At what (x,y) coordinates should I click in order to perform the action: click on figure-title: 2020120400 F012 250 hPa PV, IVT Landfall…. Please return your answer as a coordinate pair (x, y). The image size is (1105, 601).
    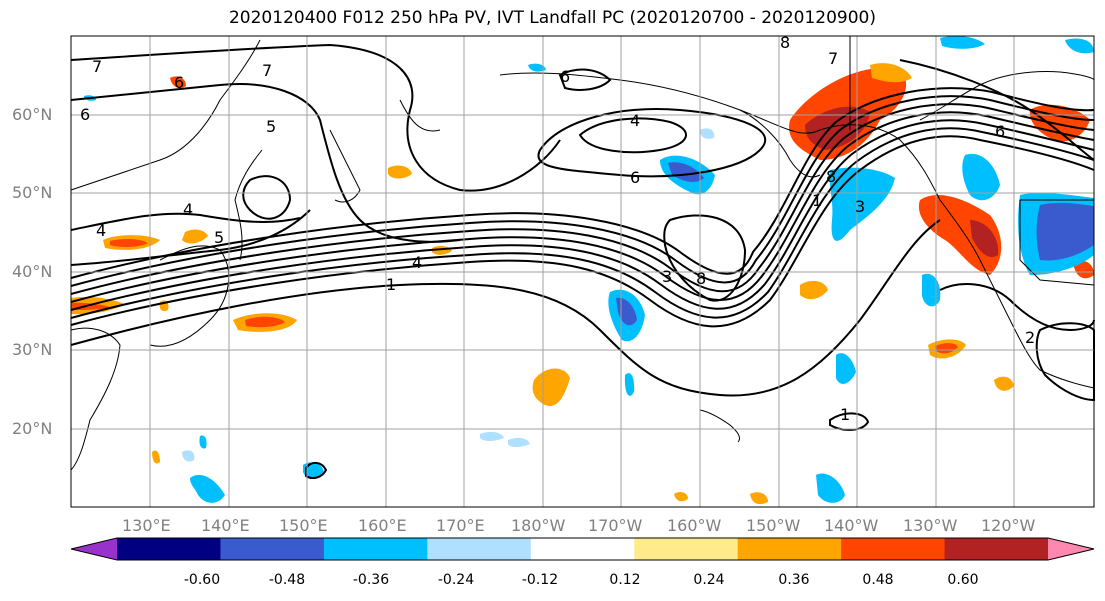
    Looking at the image, I should click on (552, 18).